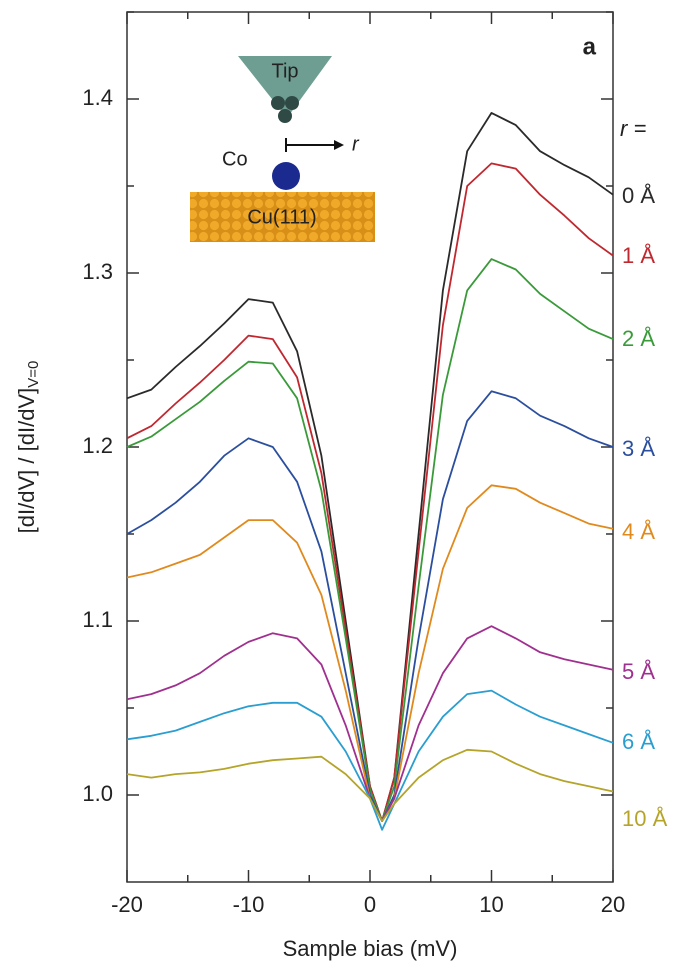 This screenshot has height=974, width=688. I want to click on inset-r: r, so click(356, 144).